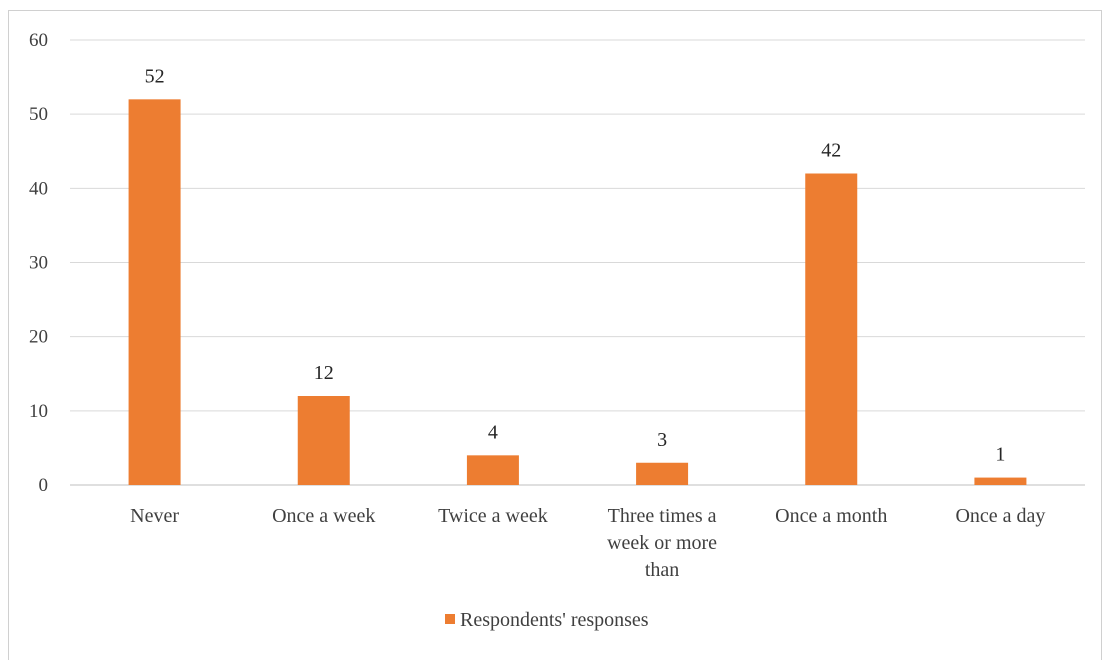  What do you see at coordinates (38, 114) in the screenshot?
I see `y-tick-label: 50` at bounding box center [38, 114].